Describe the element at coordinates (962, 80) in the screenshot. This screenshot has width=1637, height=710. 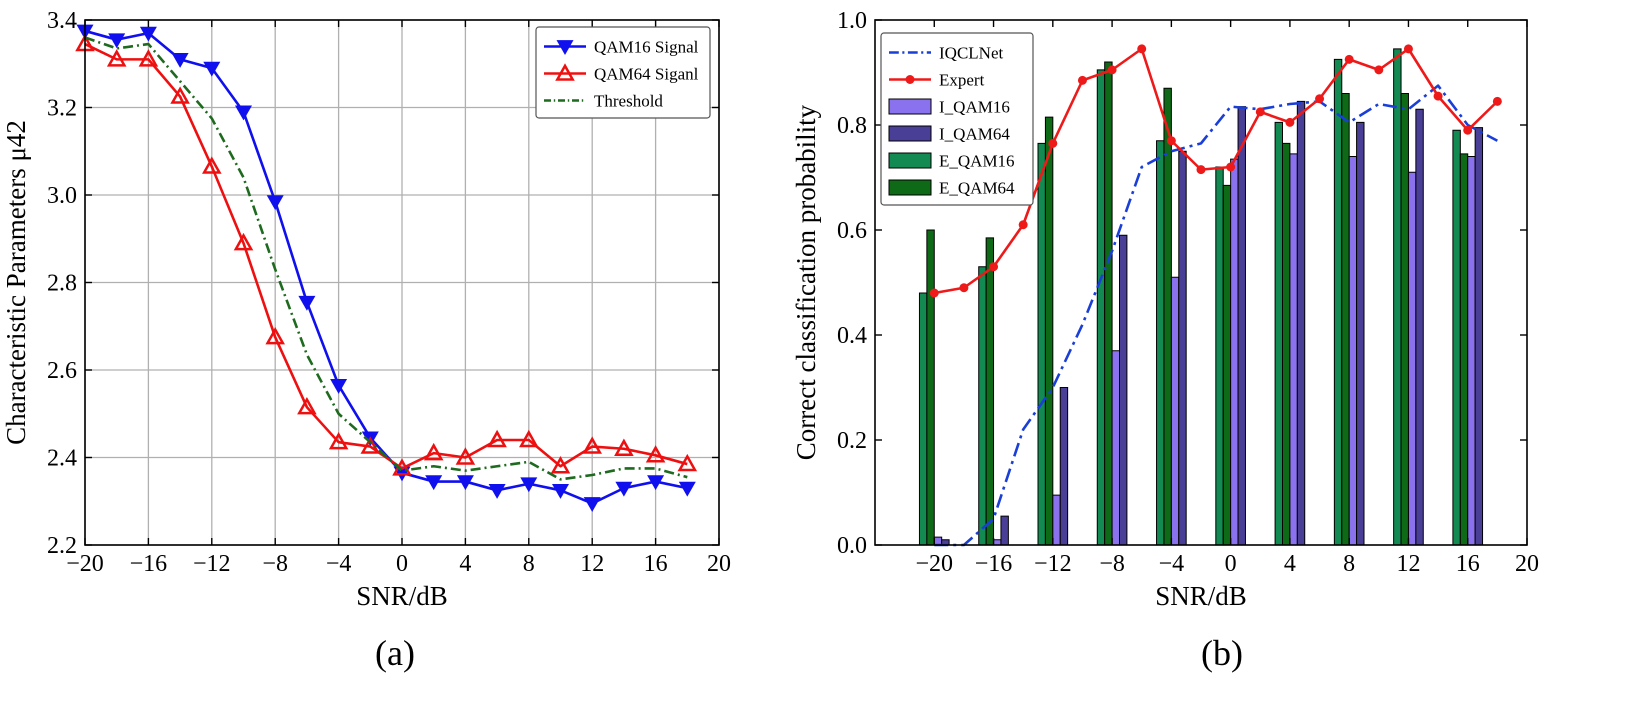
I see `legend-label: Expert` at that location.